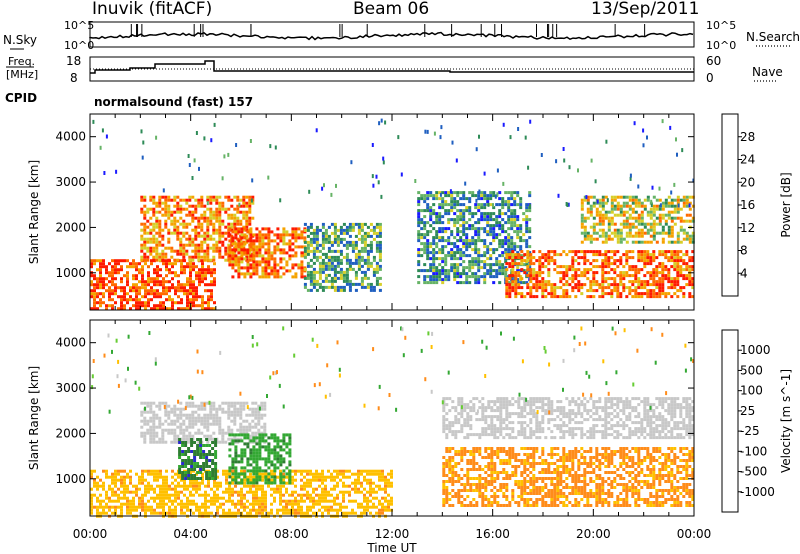 Image resolution: width=800 pixels, height=554 pixels. I want to click on noise-traces, so click(391, 32).